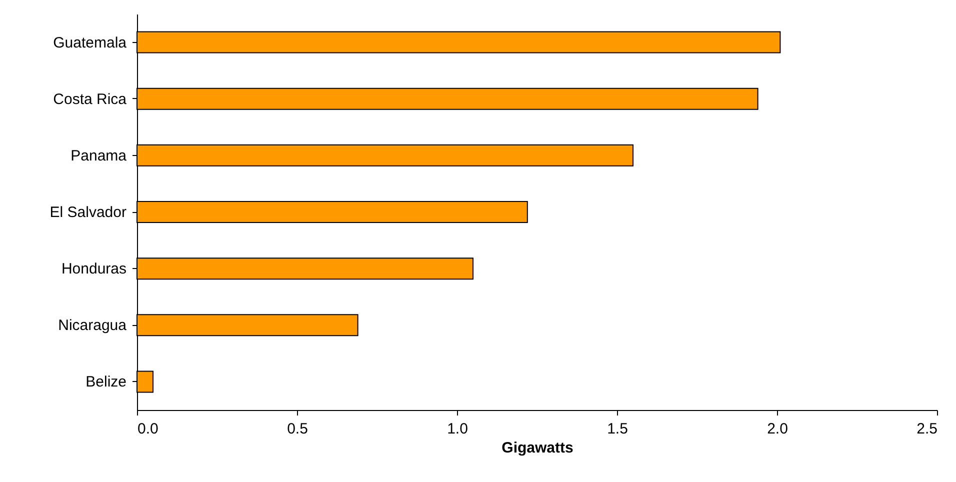 The image size is (956, 482). I want to click on y-tick-label: Nicaragua, so click(93, 325).